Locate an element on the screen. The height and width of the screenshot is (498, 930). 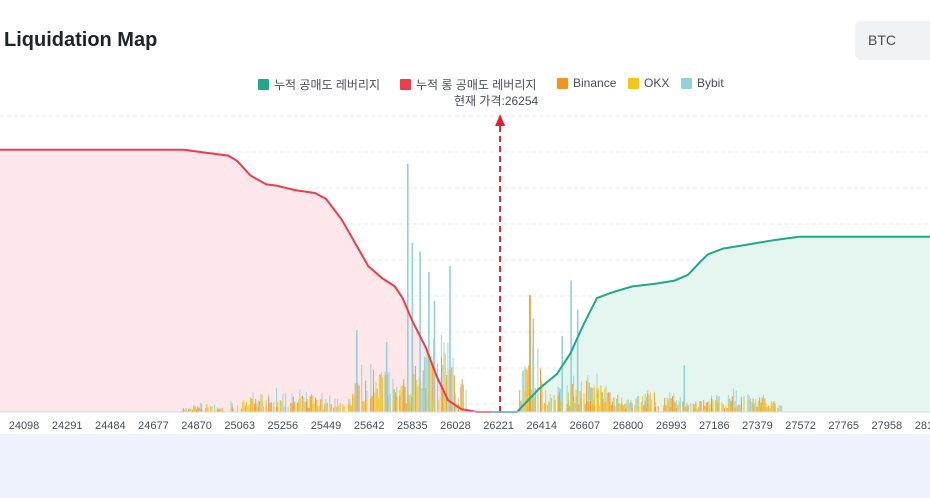
legend-item-long: 누적 롱 공매도 레버리지 is located at coordinates (468, 84).